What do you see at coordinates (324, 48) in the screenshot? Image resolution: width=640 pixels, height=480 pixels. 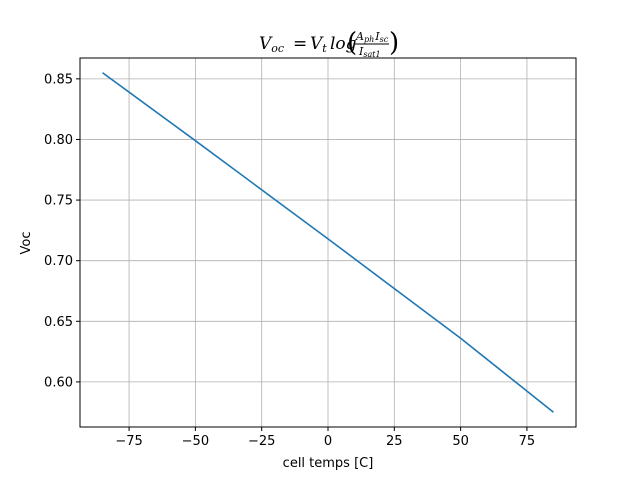 I see `title-vt-sub: t` at bounding box center [324, 48].